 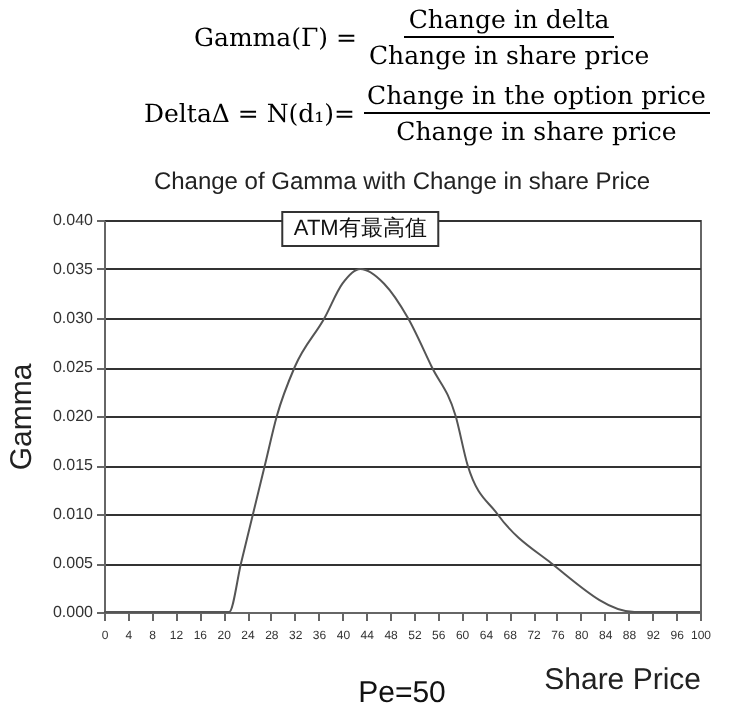 What do you see at coordinates (275, 37) in the screenshot?
I see `text: Gamma(Γ) =` at bounding box center [275, 37].